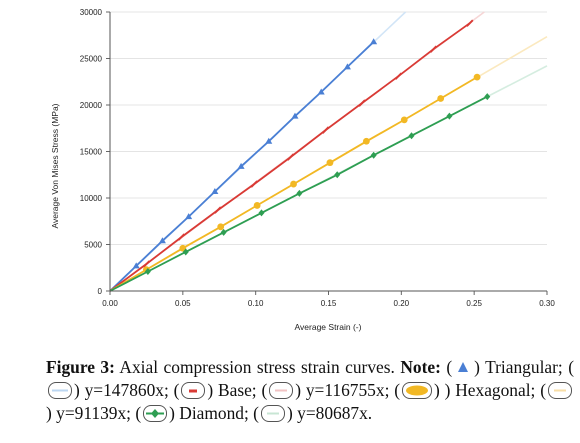  I want to click on caption-note: Note:, so click(420, 367).